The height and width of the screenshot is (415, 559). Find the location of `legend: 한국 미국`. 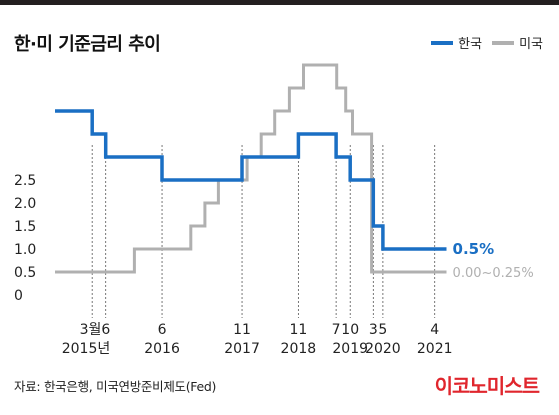

legend: 한국 미국 is located at coordinates (482, 42).